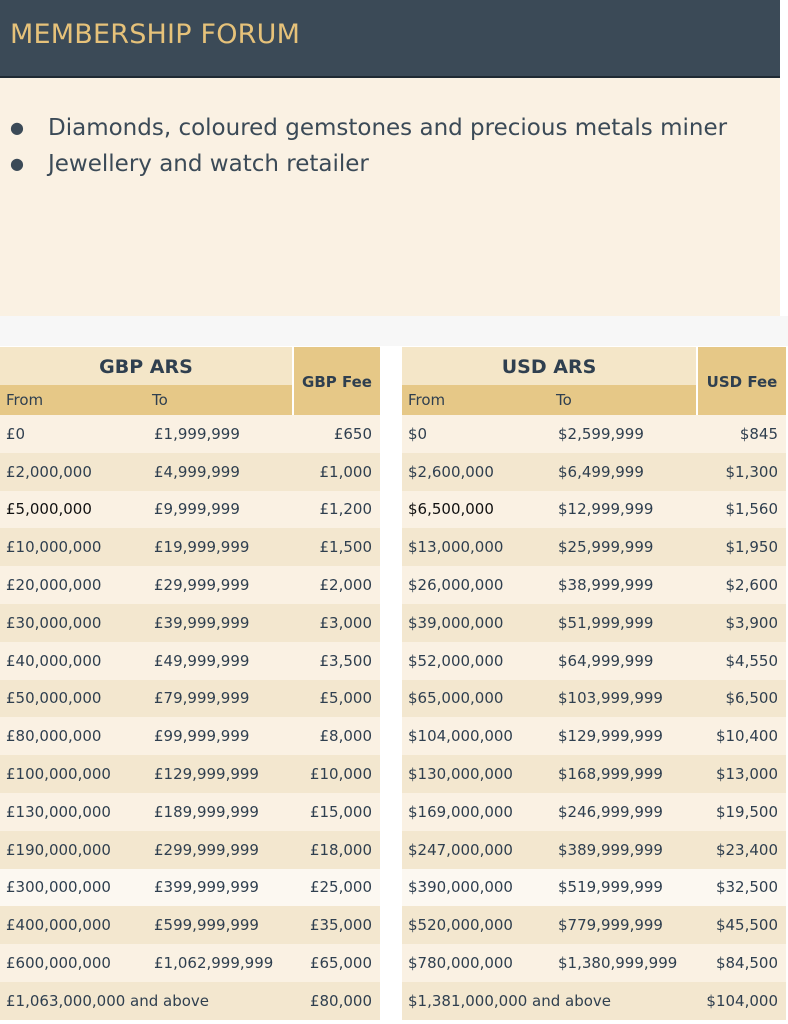 This screenshot has width=788, height=1024. Describe the element at coordinates (346, 622) in the screenshot. I see `cell-fee: £3,000` at that location.